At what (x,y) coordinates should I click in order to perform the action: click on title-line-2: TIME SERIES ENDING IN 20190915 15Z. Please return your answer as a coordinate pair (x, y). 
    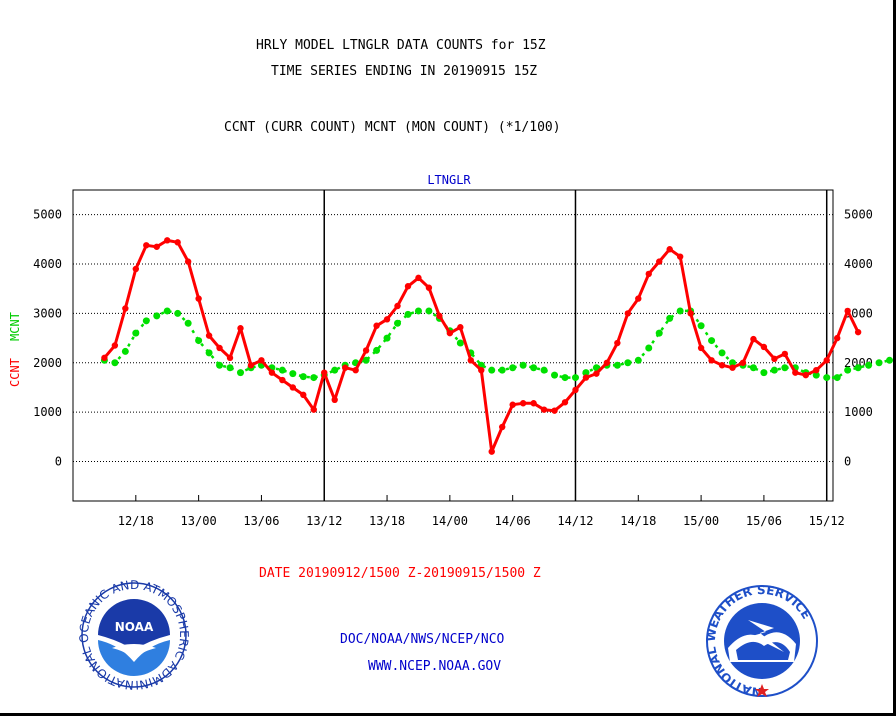
    Looking at the image, I should click on (404, 71).